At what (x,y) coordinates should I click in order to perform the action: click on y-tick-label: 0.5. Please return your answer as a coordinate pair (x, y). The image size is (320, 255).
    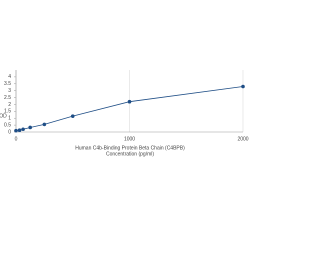
    Looking at the image, I should click on (7, 125).